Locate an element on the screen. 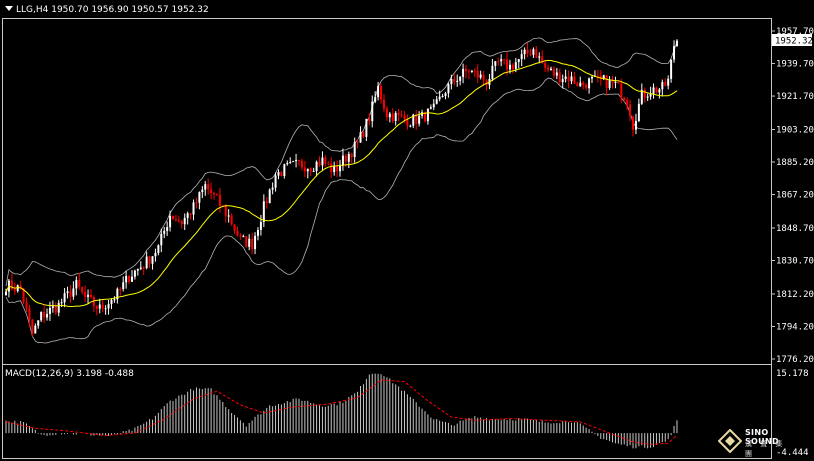 The width and height of the screenshot is (814, 461). macd-signal-value: -0.488 is located at coordinates (119, 374).